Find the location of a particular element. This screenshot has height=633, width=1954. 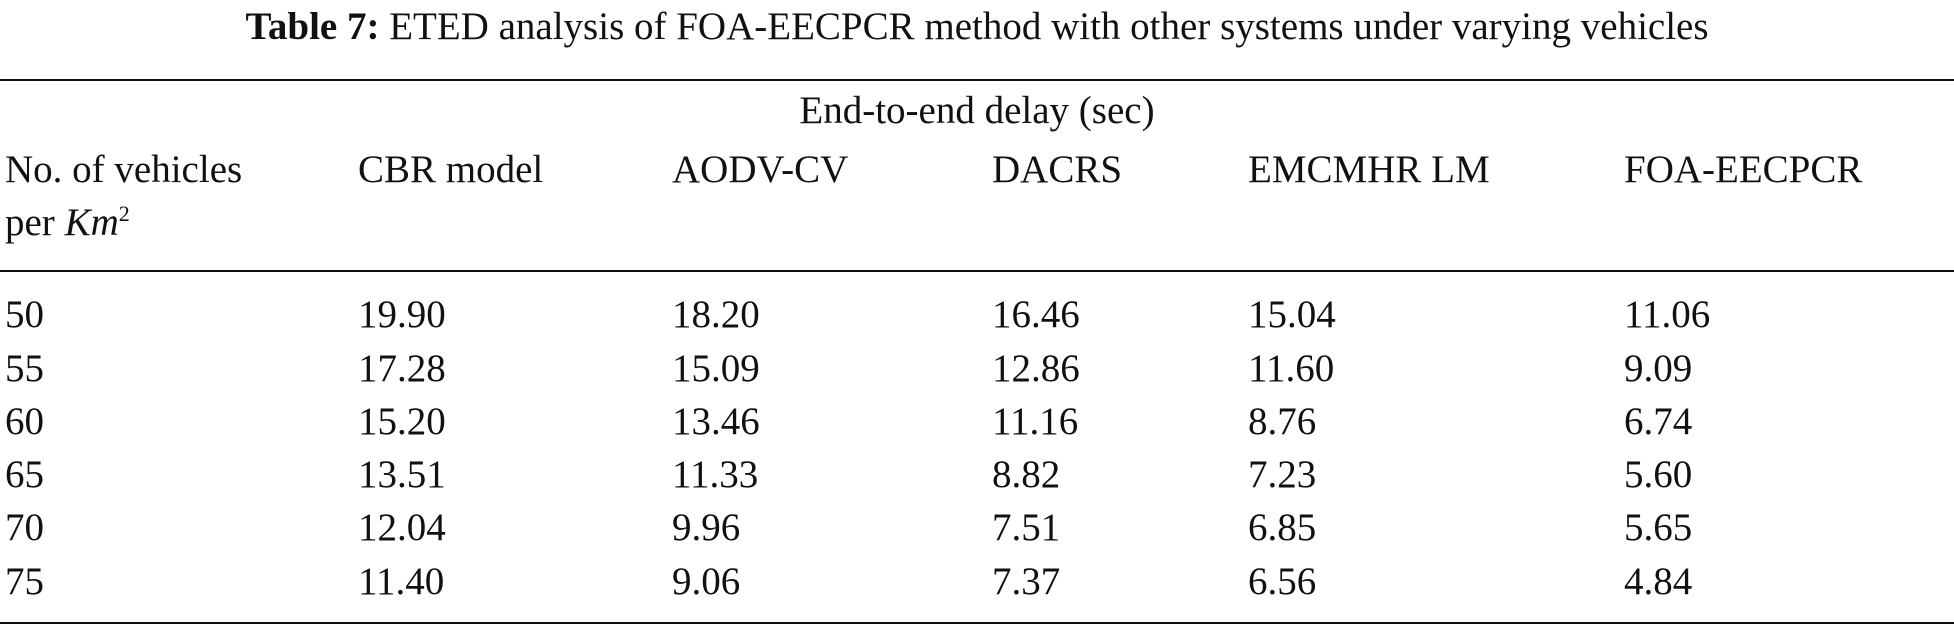

table-cell: 8.82 is located at coordinates (1026, 474).